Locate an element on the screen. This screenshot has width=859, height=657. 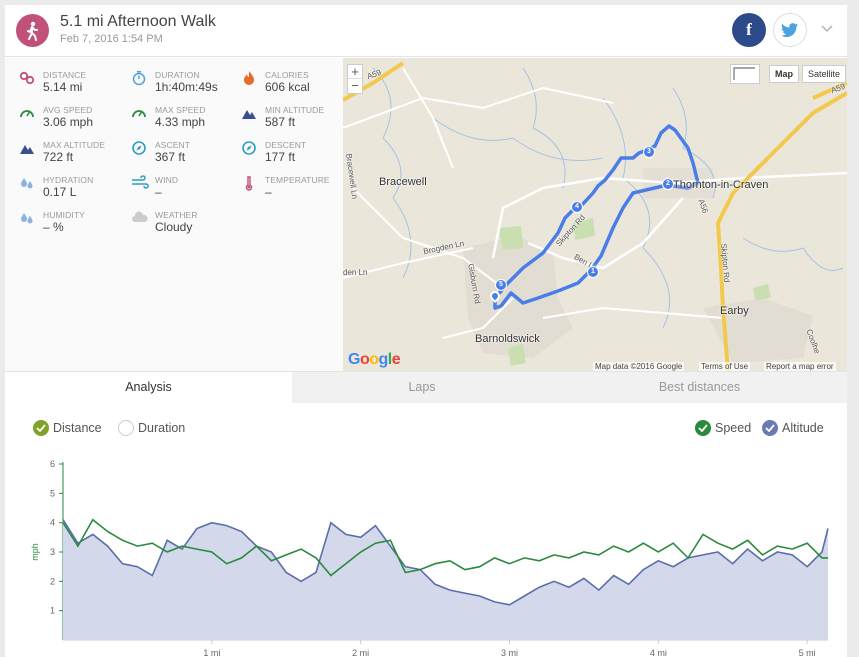
map-label-thornton: Thornton-in-Craven is located at coordinates (721, 185).